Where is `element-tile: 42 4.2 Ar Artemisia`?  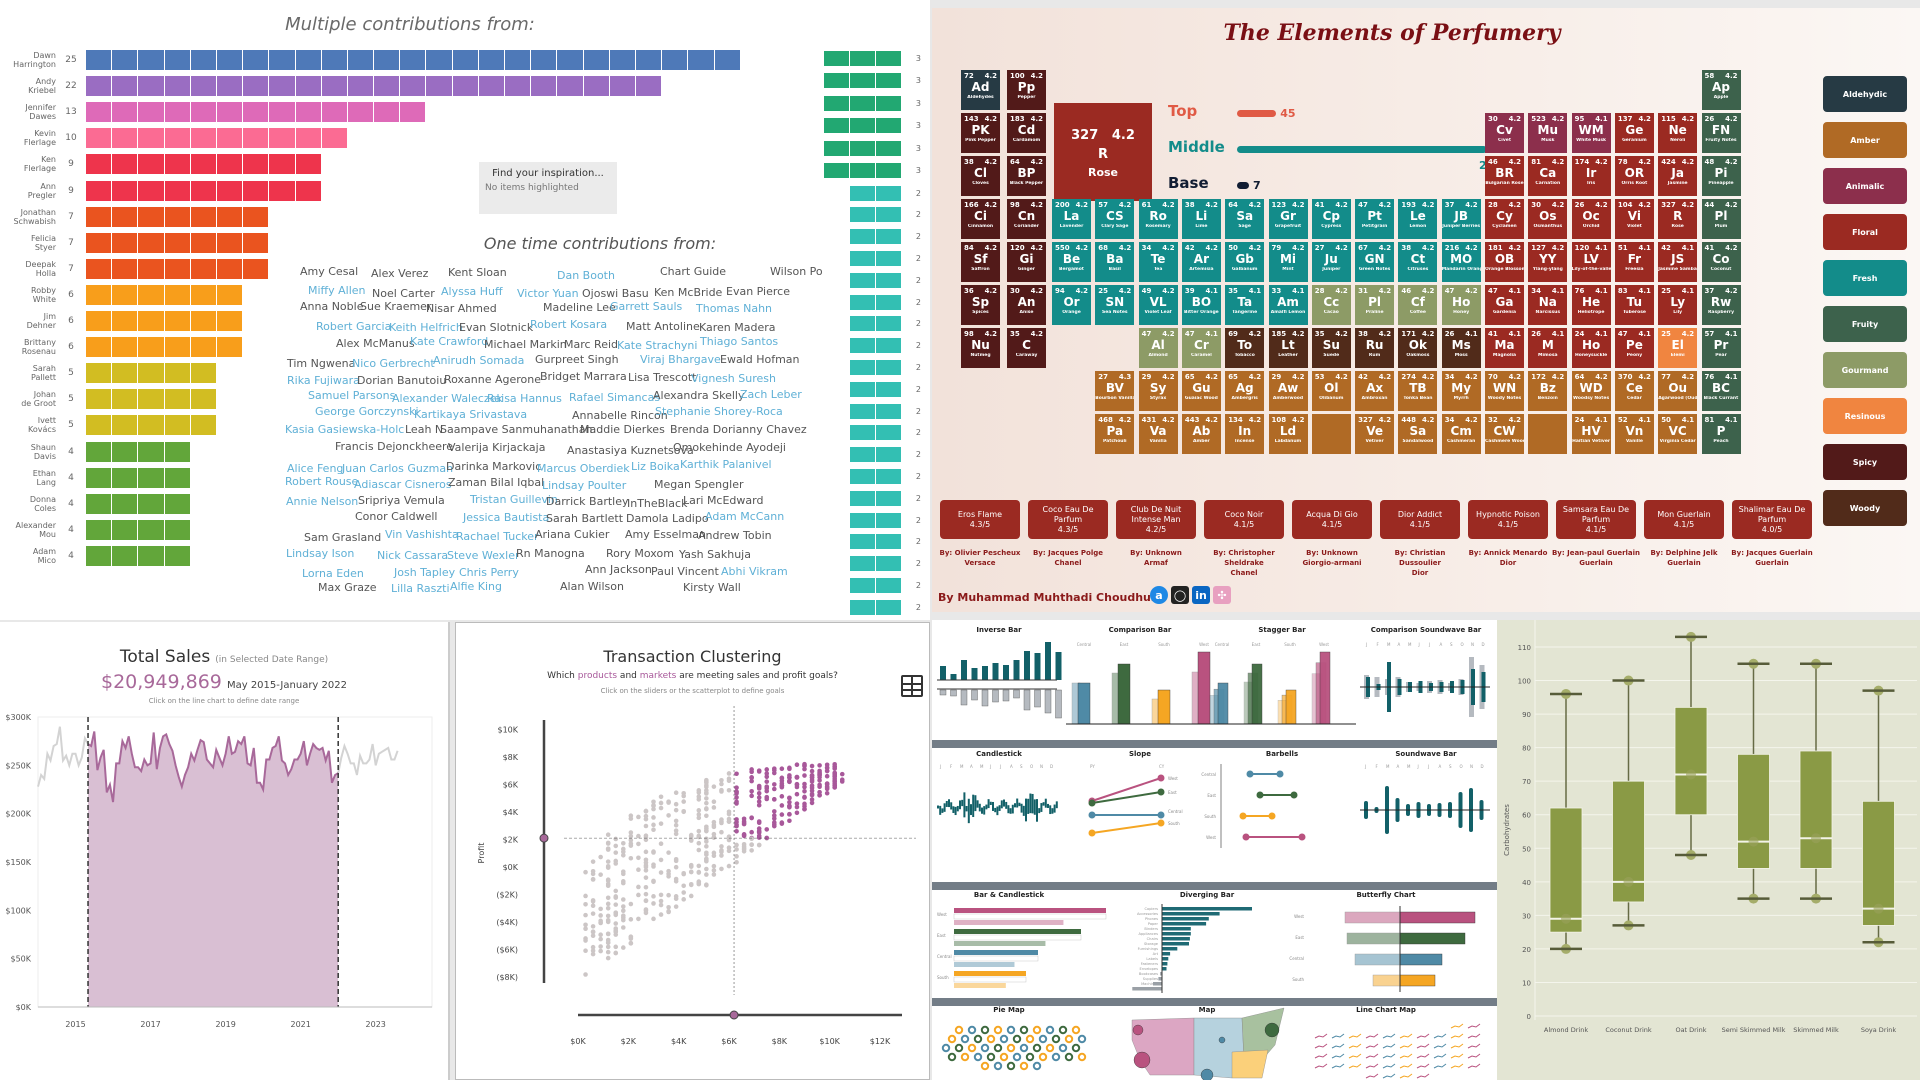 element-tile: 42 4.2 Ar Artemisia is located at coordinates (1201, 262).